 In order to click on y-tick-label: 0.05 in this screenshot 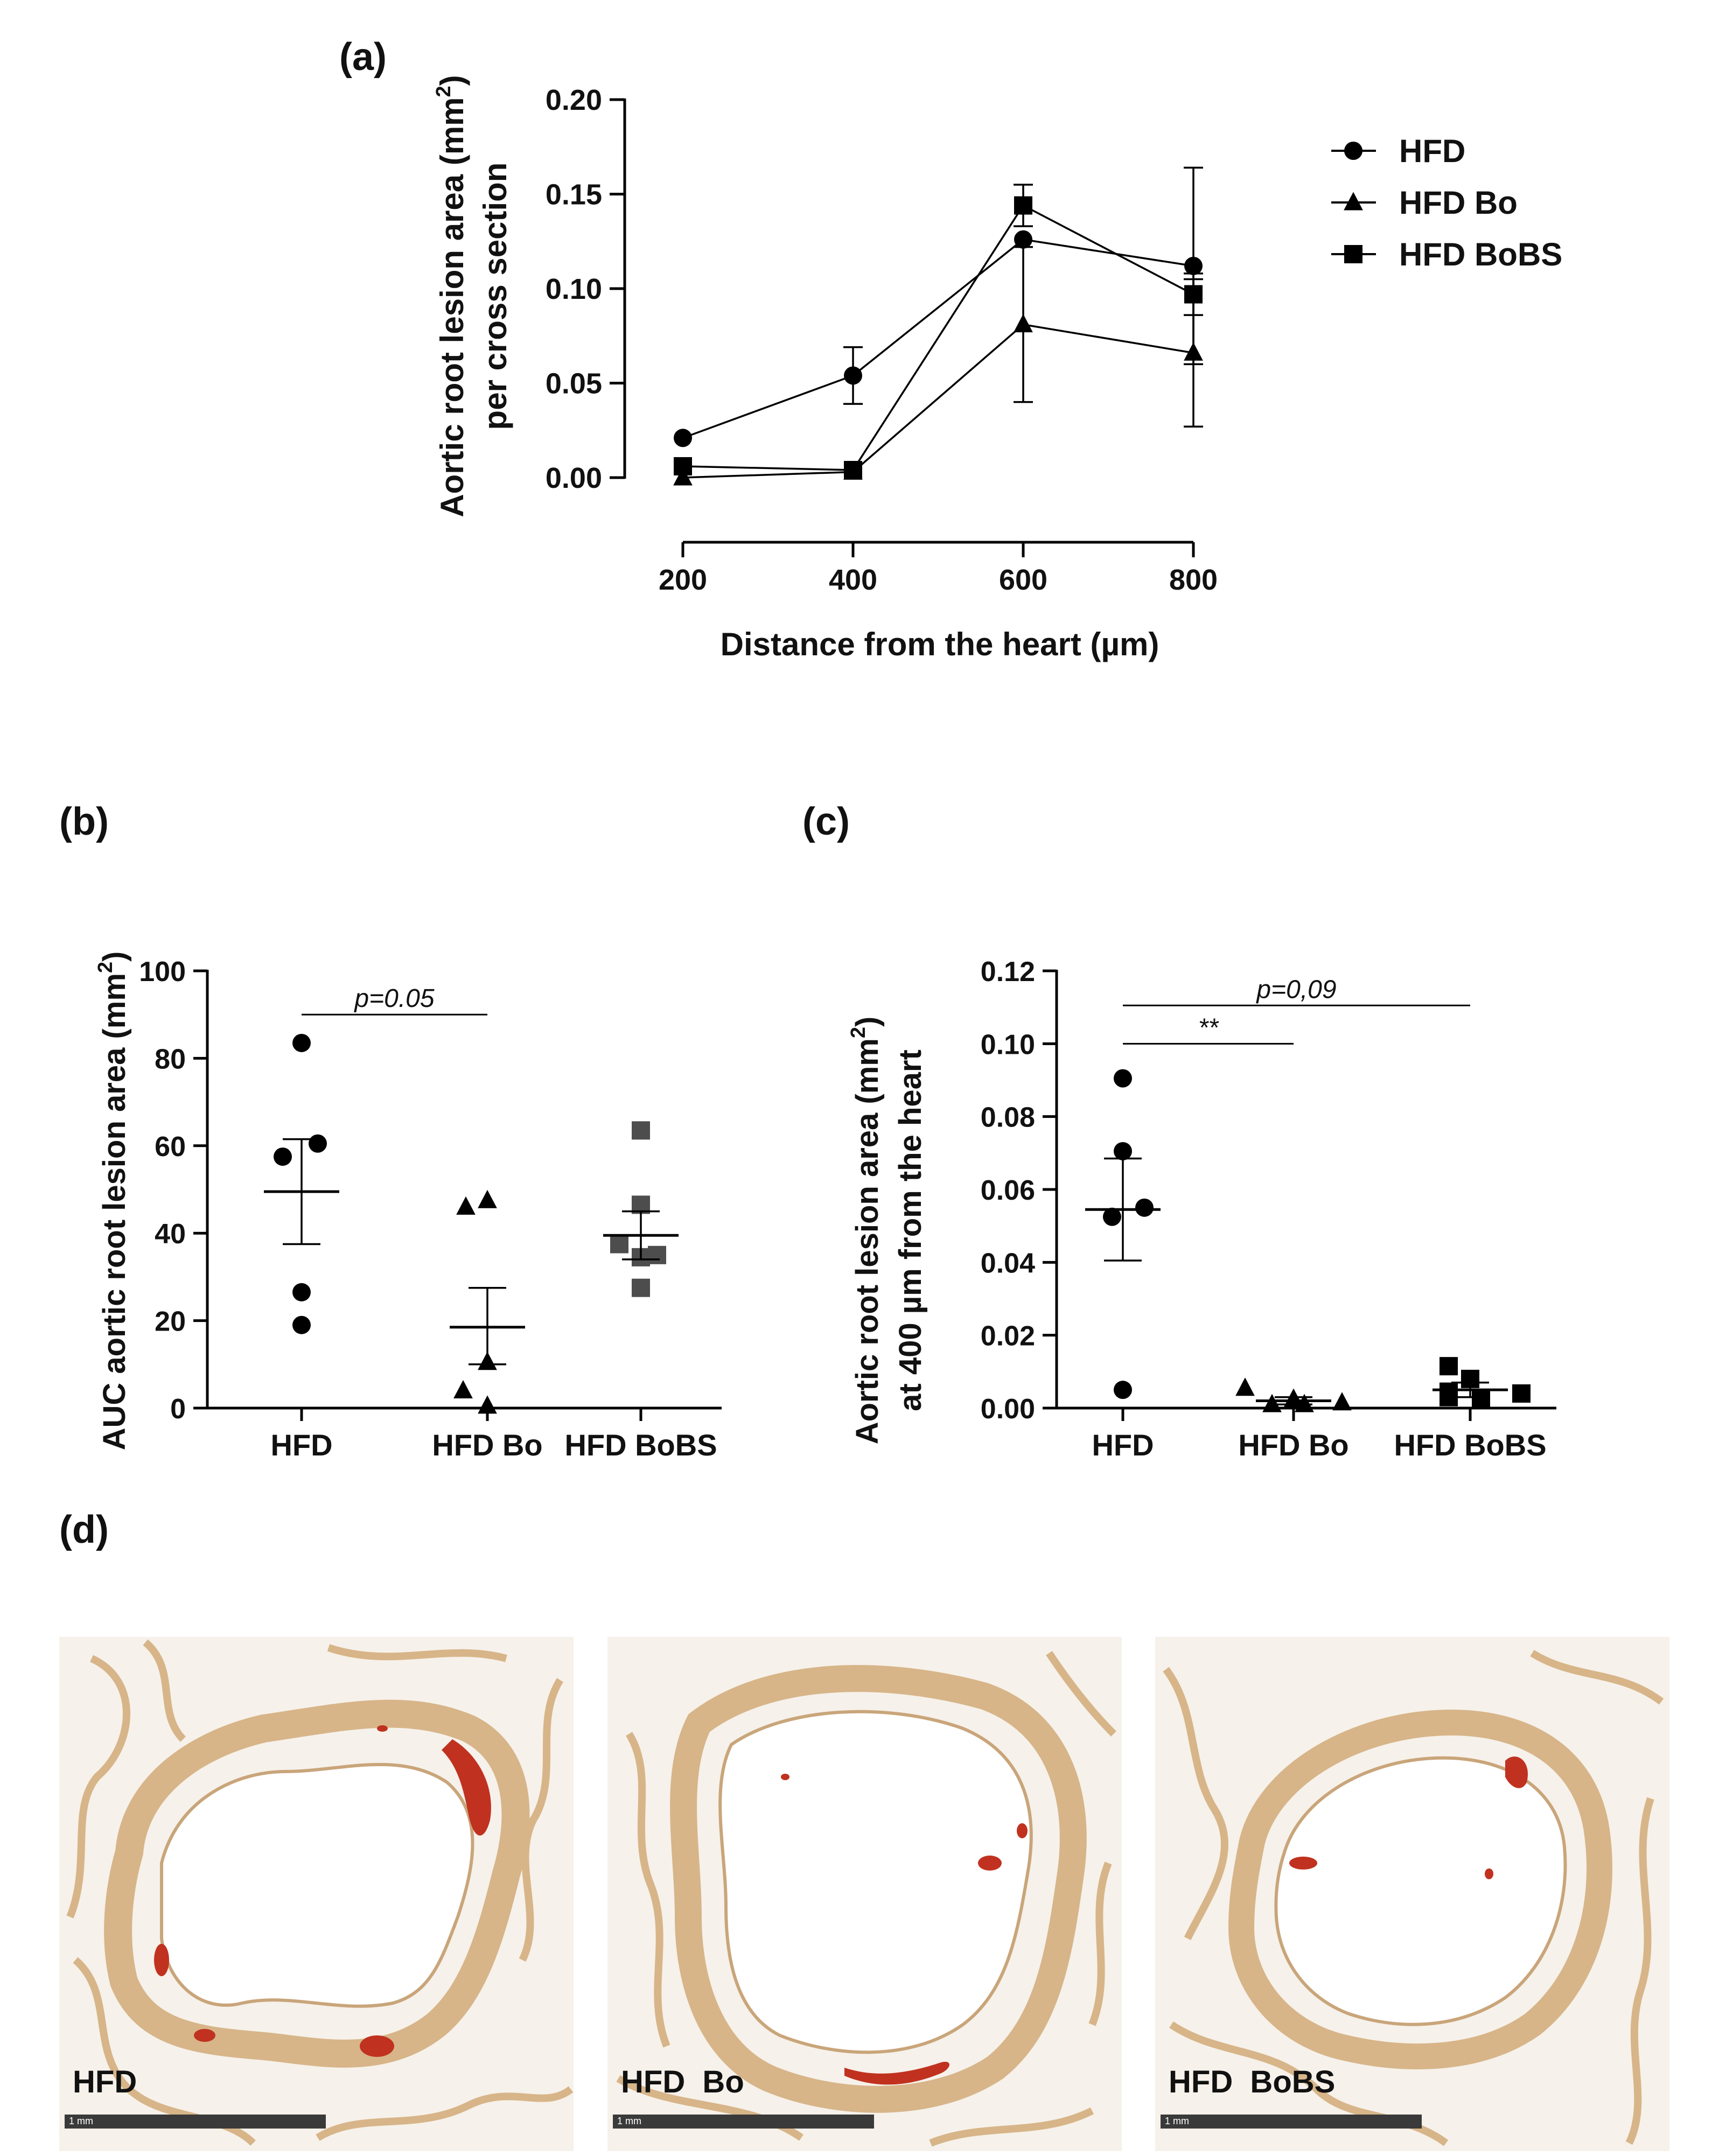, I will do `click(574, 384)`.